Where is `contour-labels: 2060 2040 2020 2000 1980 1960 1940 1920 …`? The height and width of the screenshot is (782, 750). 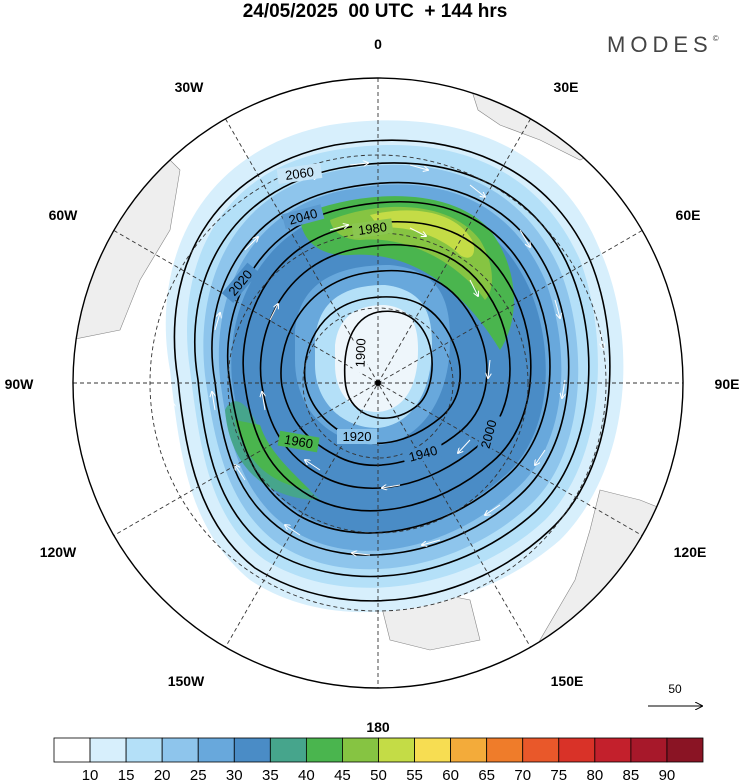
contour-labels: 2060 2040 2020 2000 1980 1960 1940 1920 … is located at coordinates (361, 315).